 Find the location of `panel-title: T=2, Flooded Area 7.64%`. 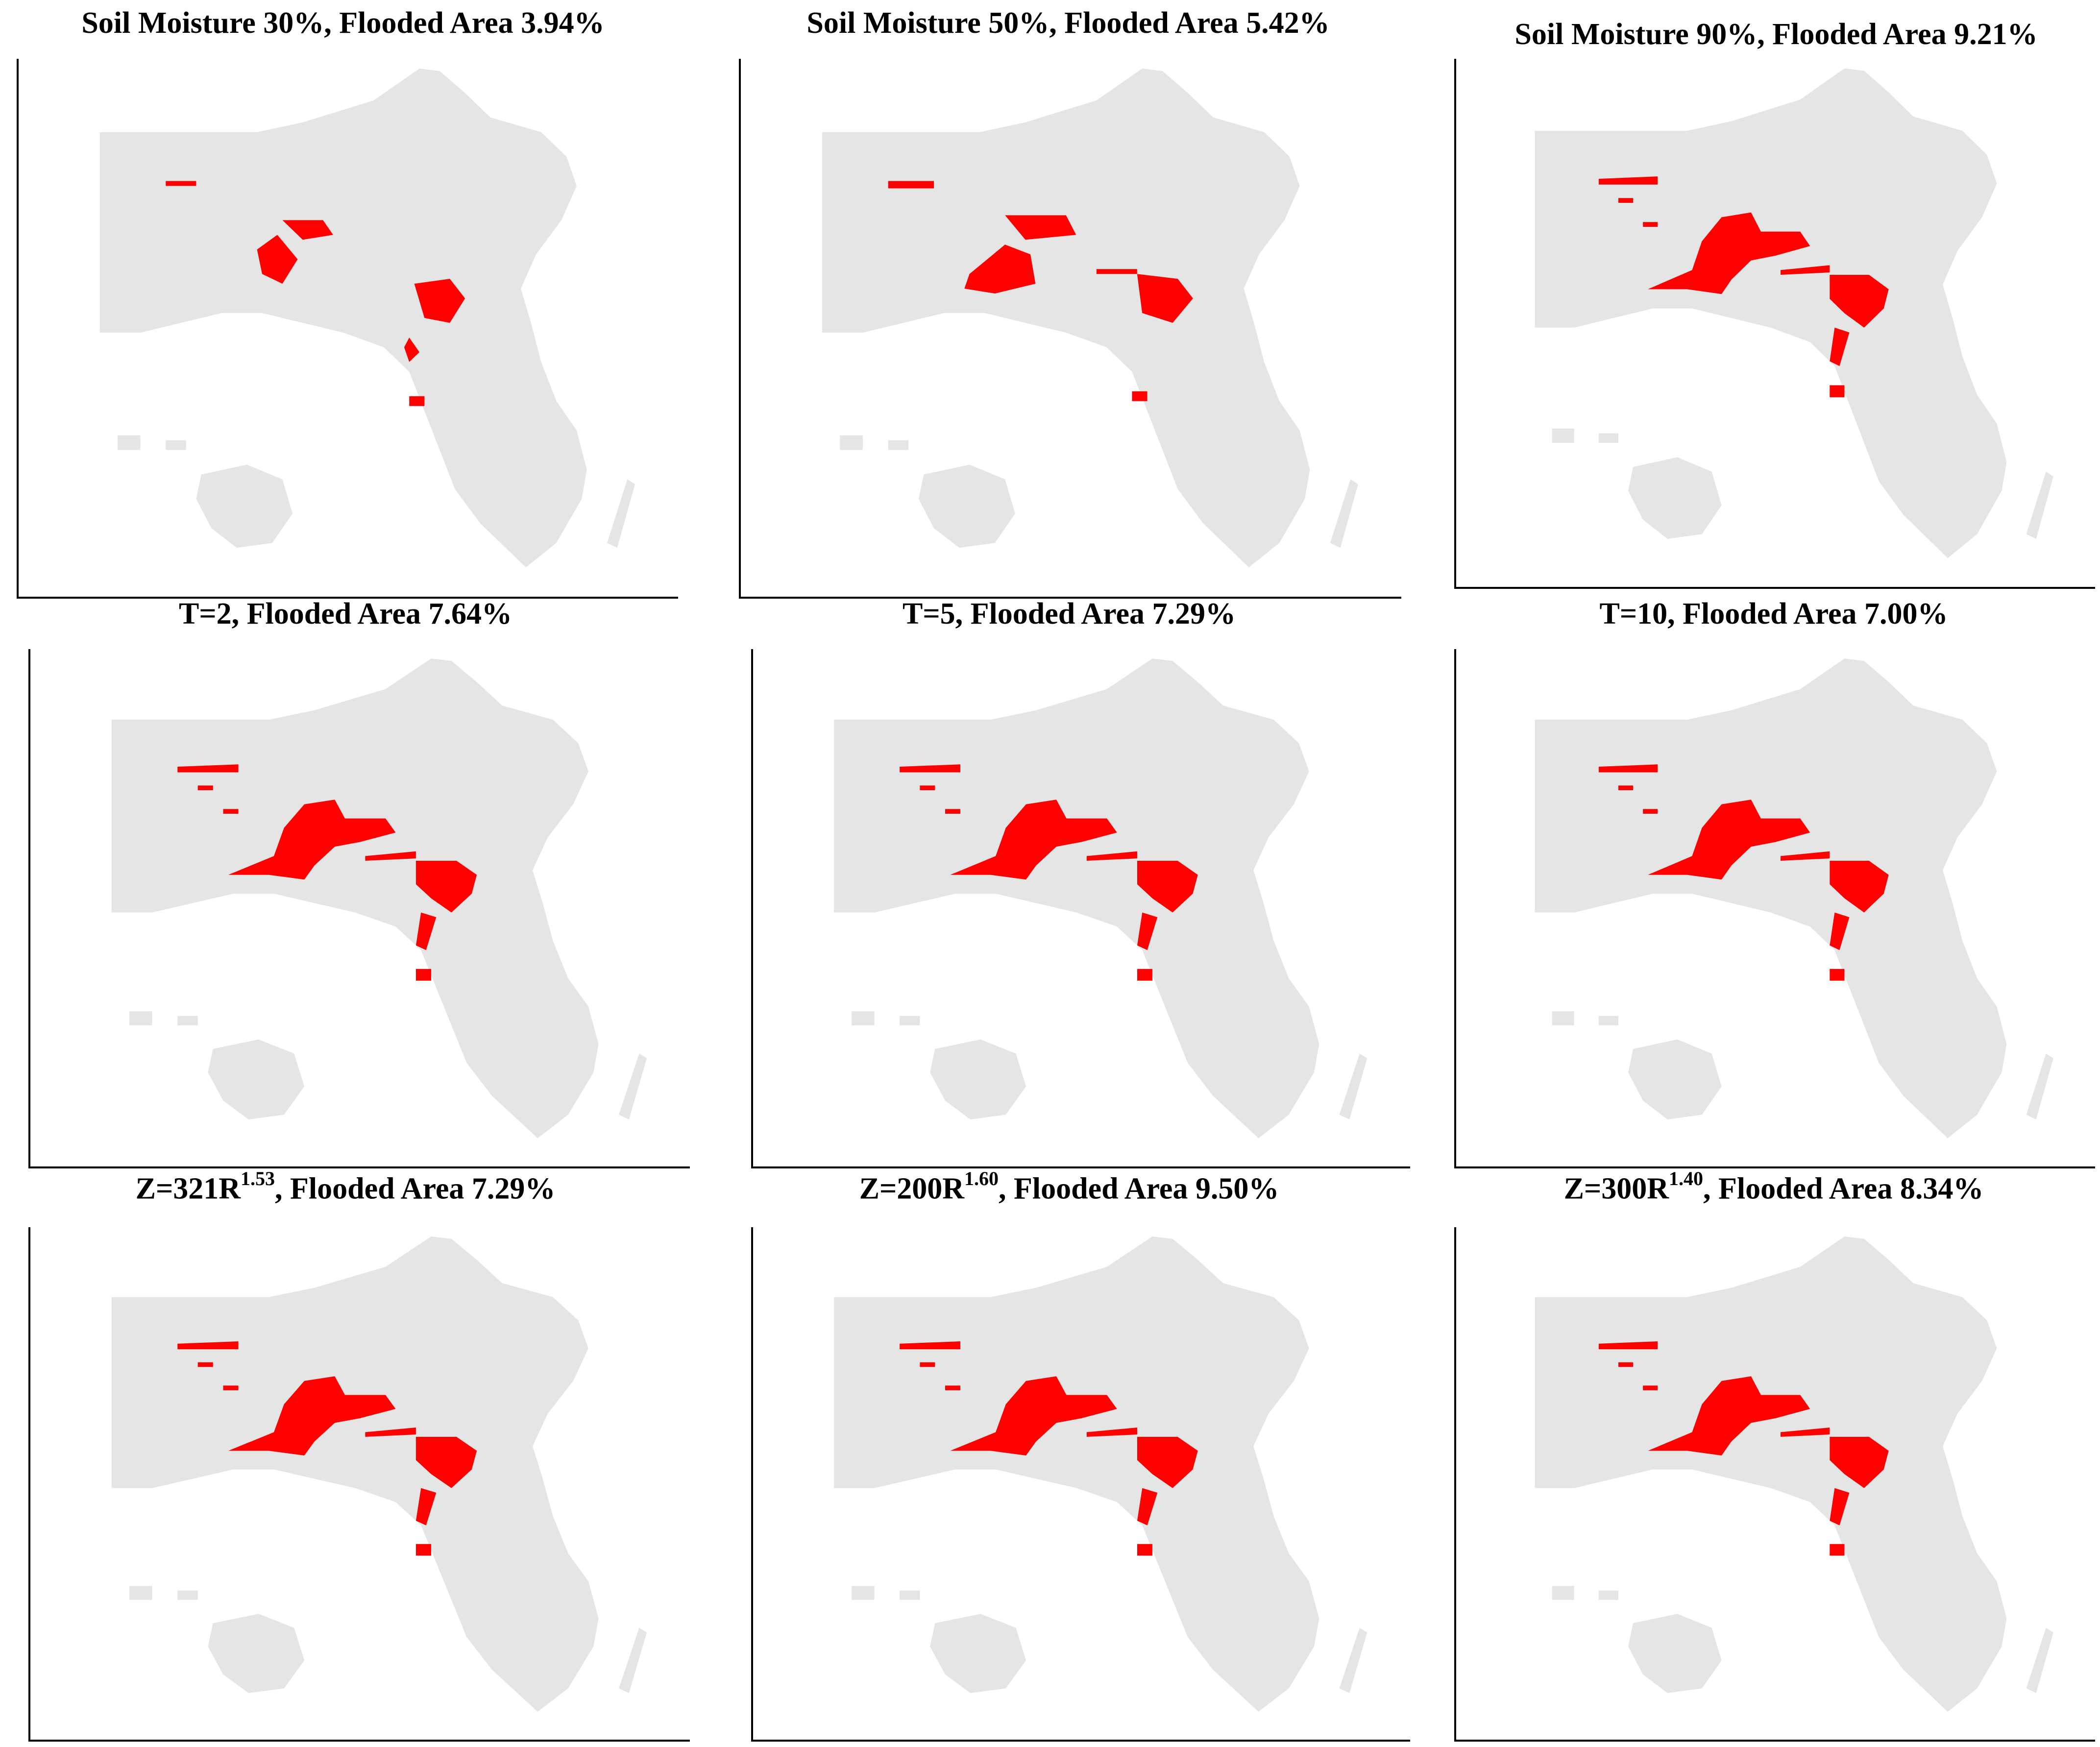

panel-title: T=2, Flooded Area 7.64% is located at coordinates (346, 614).